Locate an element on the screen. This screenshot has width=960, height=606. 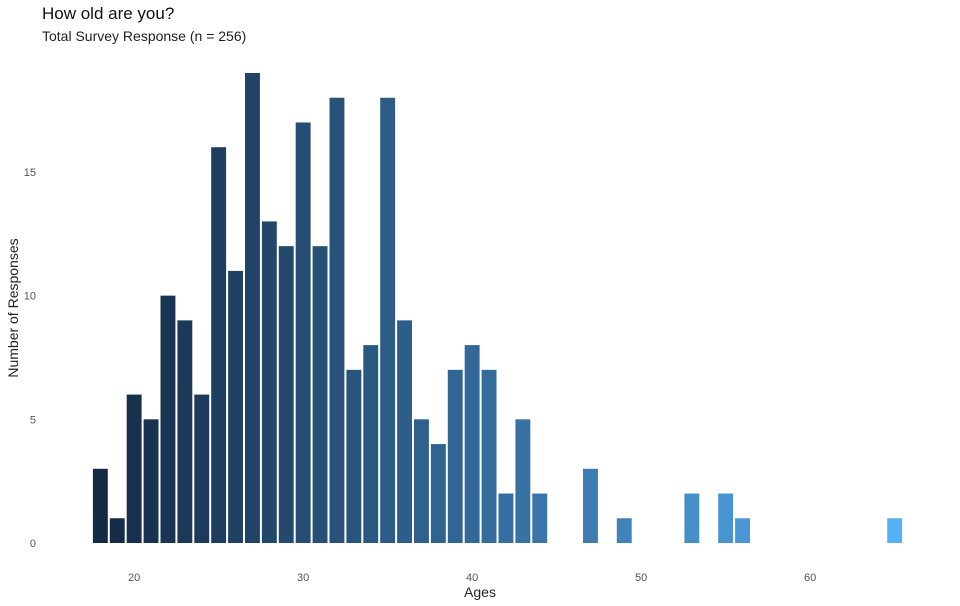
x-tick-labels: 20 30 40 50 60 is located at coordinates (472, 578).